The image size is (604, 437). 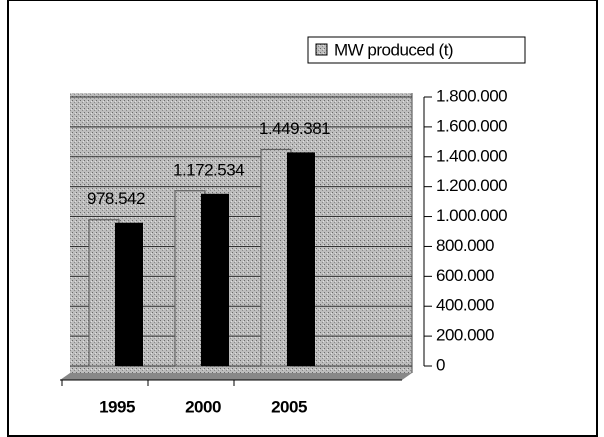 What do you see at coordinates (117, 406) in the screenshot?
I see `x-tick-label: 1995` at bounding box center [117, 406].